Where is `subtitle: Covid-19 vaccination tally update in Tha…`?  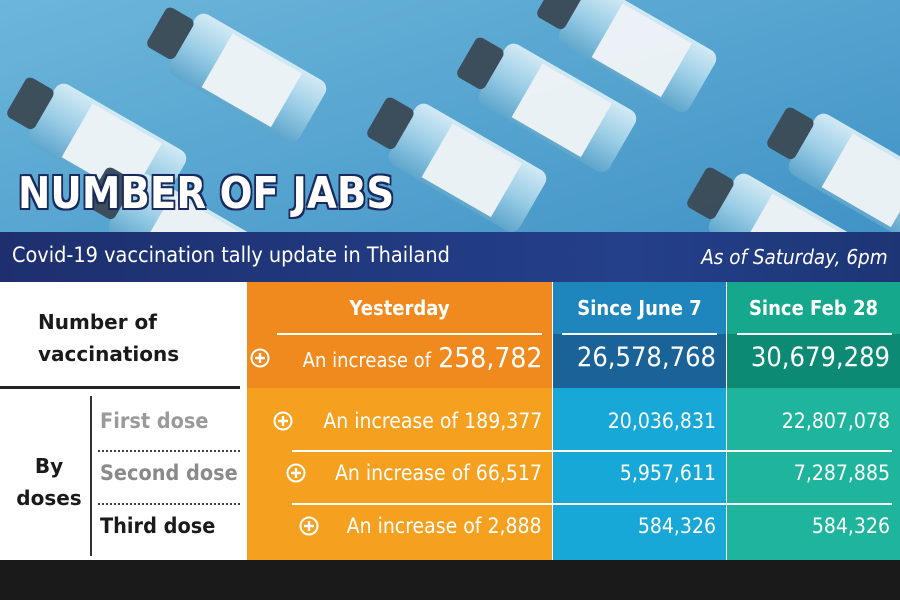 subtitle: Covid-19 vaccination tally update in Tha… is located at coordinates (231, 255).